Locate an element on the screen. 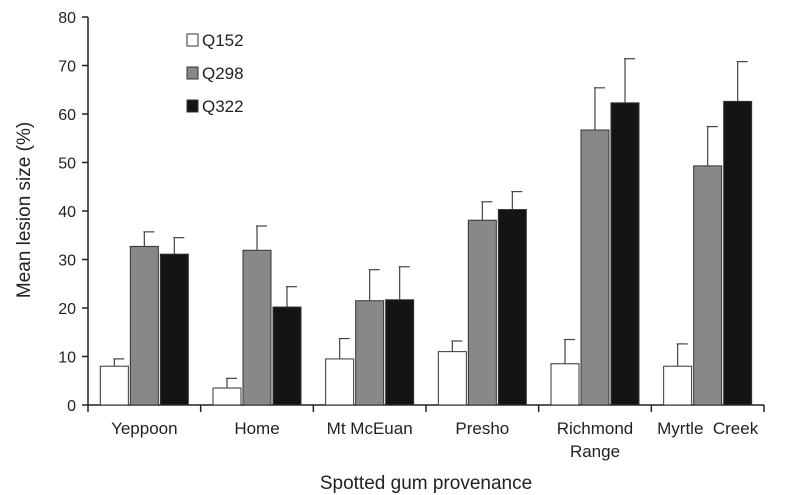 The height and width of the screenshot is (495, 794). y-axis-title: Mean lesion size (%) is located at coordinates (24, 210).